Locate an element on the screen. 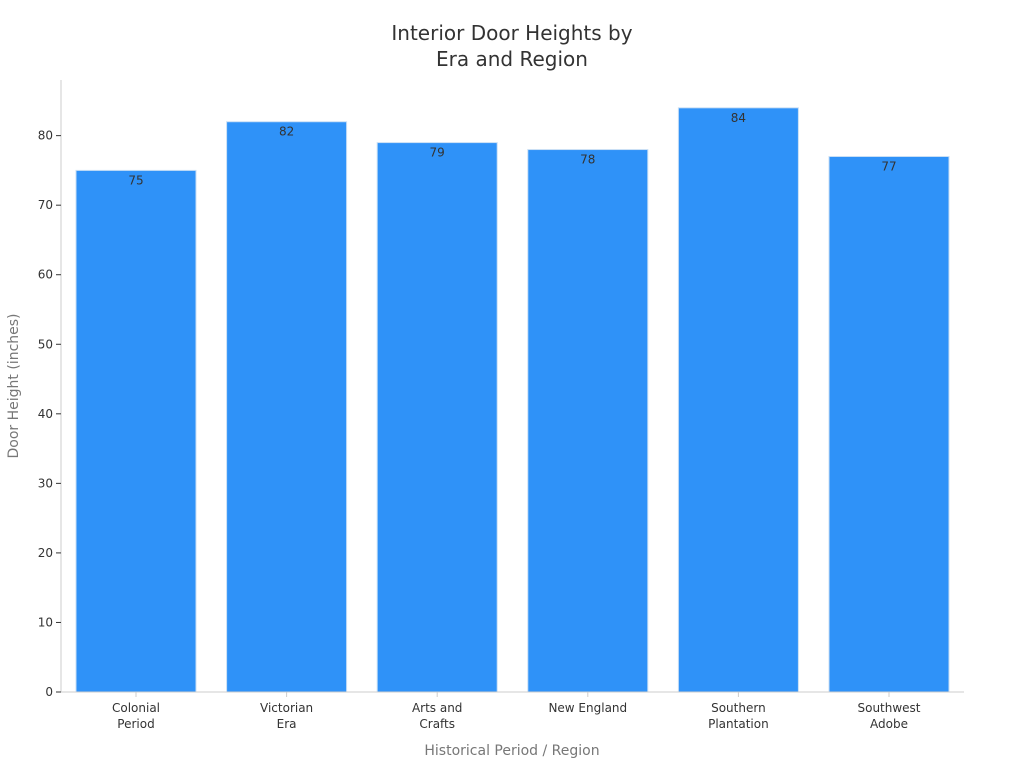  x-tick-label-5: Southwest Adobe is located at coordinates (888, 716).